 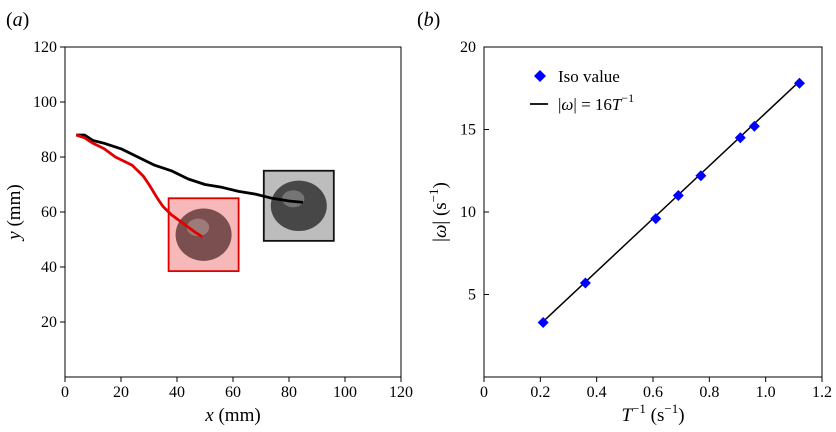 What do you see at coordinates (251, 221) in the screenshot?
I see `object-boxes` at bounding box center [251, 221].